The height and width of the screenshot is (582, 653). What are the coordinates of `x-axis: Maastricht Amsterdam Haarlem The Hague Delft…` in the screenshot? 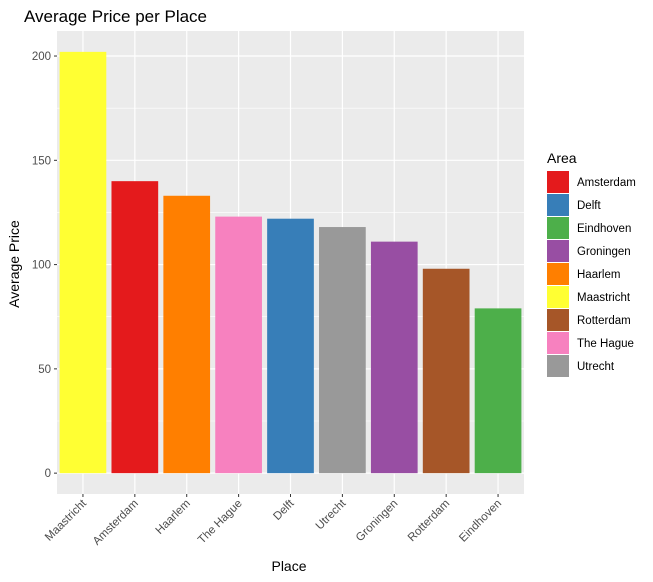 It's located at (273, 521).